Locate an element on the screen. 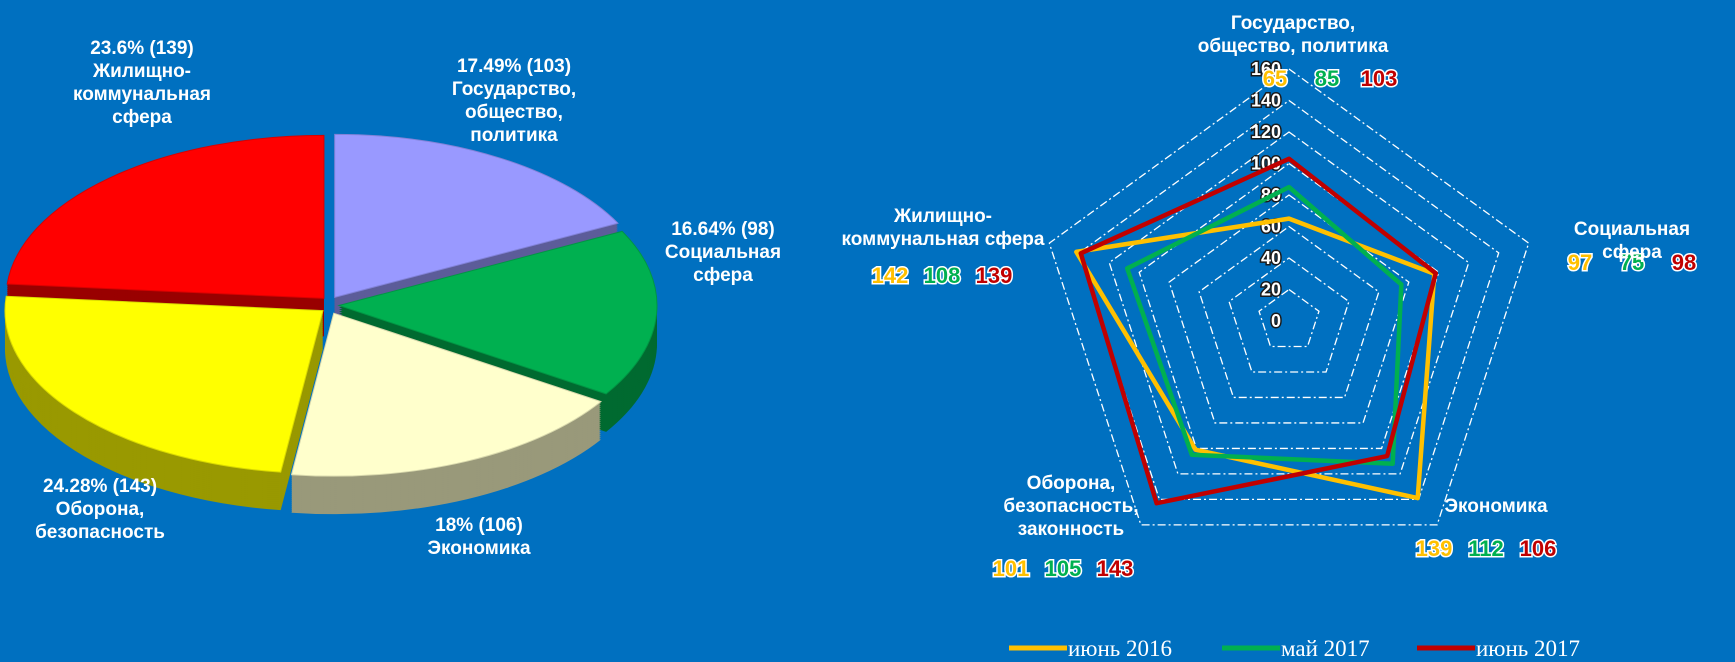  slice-value-label: 18% (106) is located at coordinates (479, 525).